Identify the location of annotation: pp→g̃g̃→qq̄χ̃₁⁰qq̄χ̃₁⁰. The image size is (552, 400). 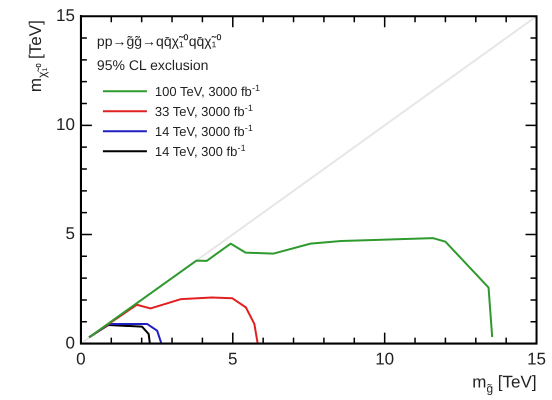
(159, 41).